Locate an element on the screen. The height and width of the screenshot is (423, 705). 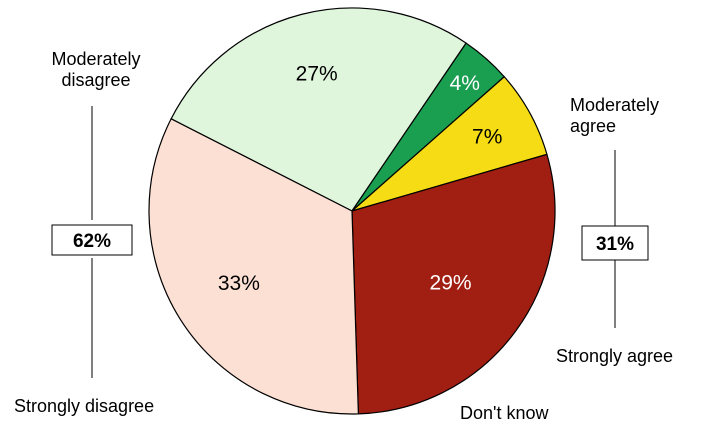
data-label-strongly-disagree: 29% is located at coordinates (451, 283).